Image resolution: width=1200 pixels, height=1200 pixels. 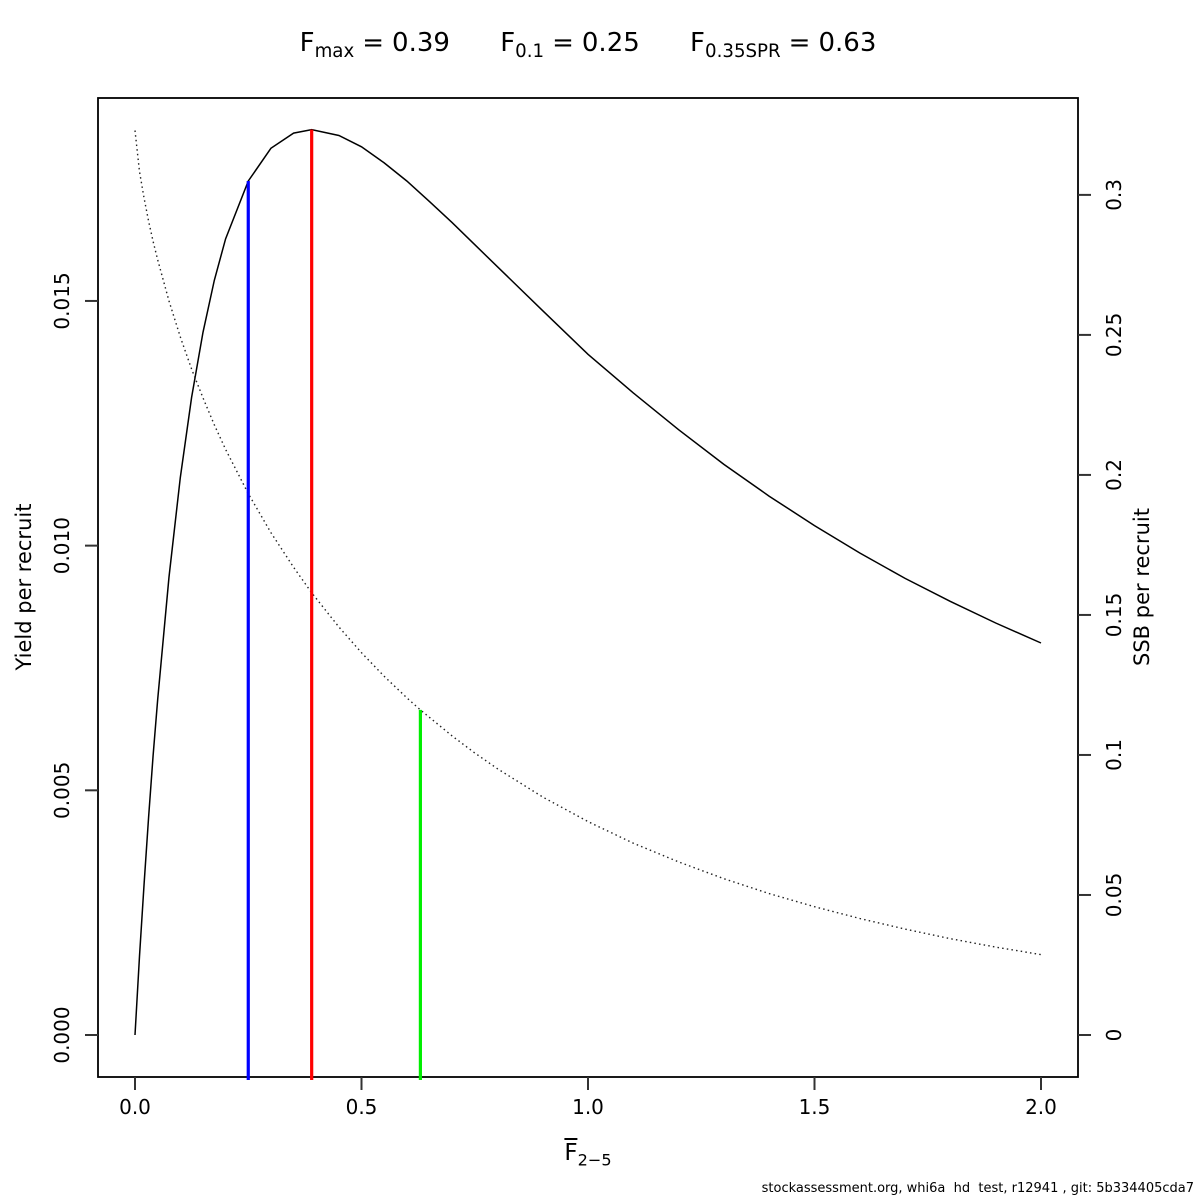 I want to click on title-term-f01: F0.1 = 0.25, so click(x=570, y=45).